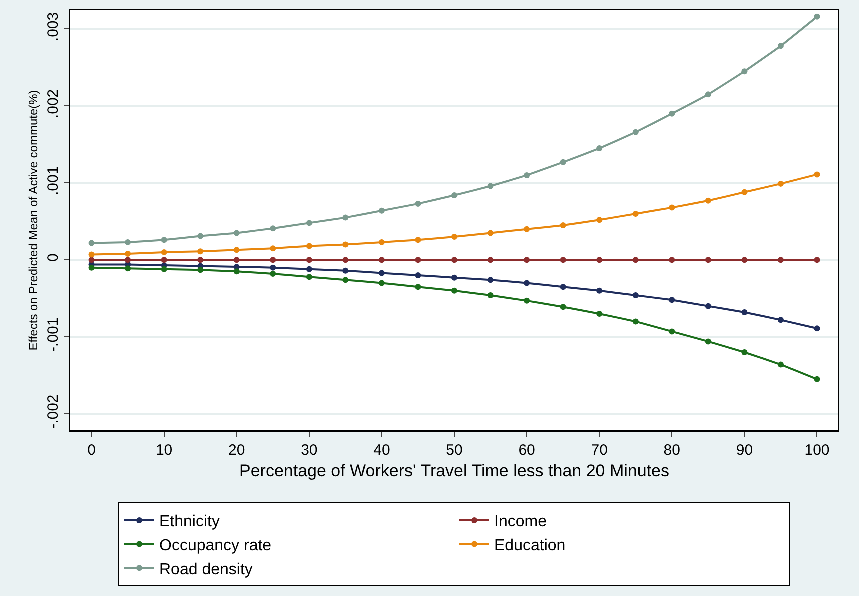 The height and width of the screenshot is (596, 859). What do you see at coordinates (53, 335) in the screenshot?
I see `y-tick-label: -.001` at bounding box center [53, 335].